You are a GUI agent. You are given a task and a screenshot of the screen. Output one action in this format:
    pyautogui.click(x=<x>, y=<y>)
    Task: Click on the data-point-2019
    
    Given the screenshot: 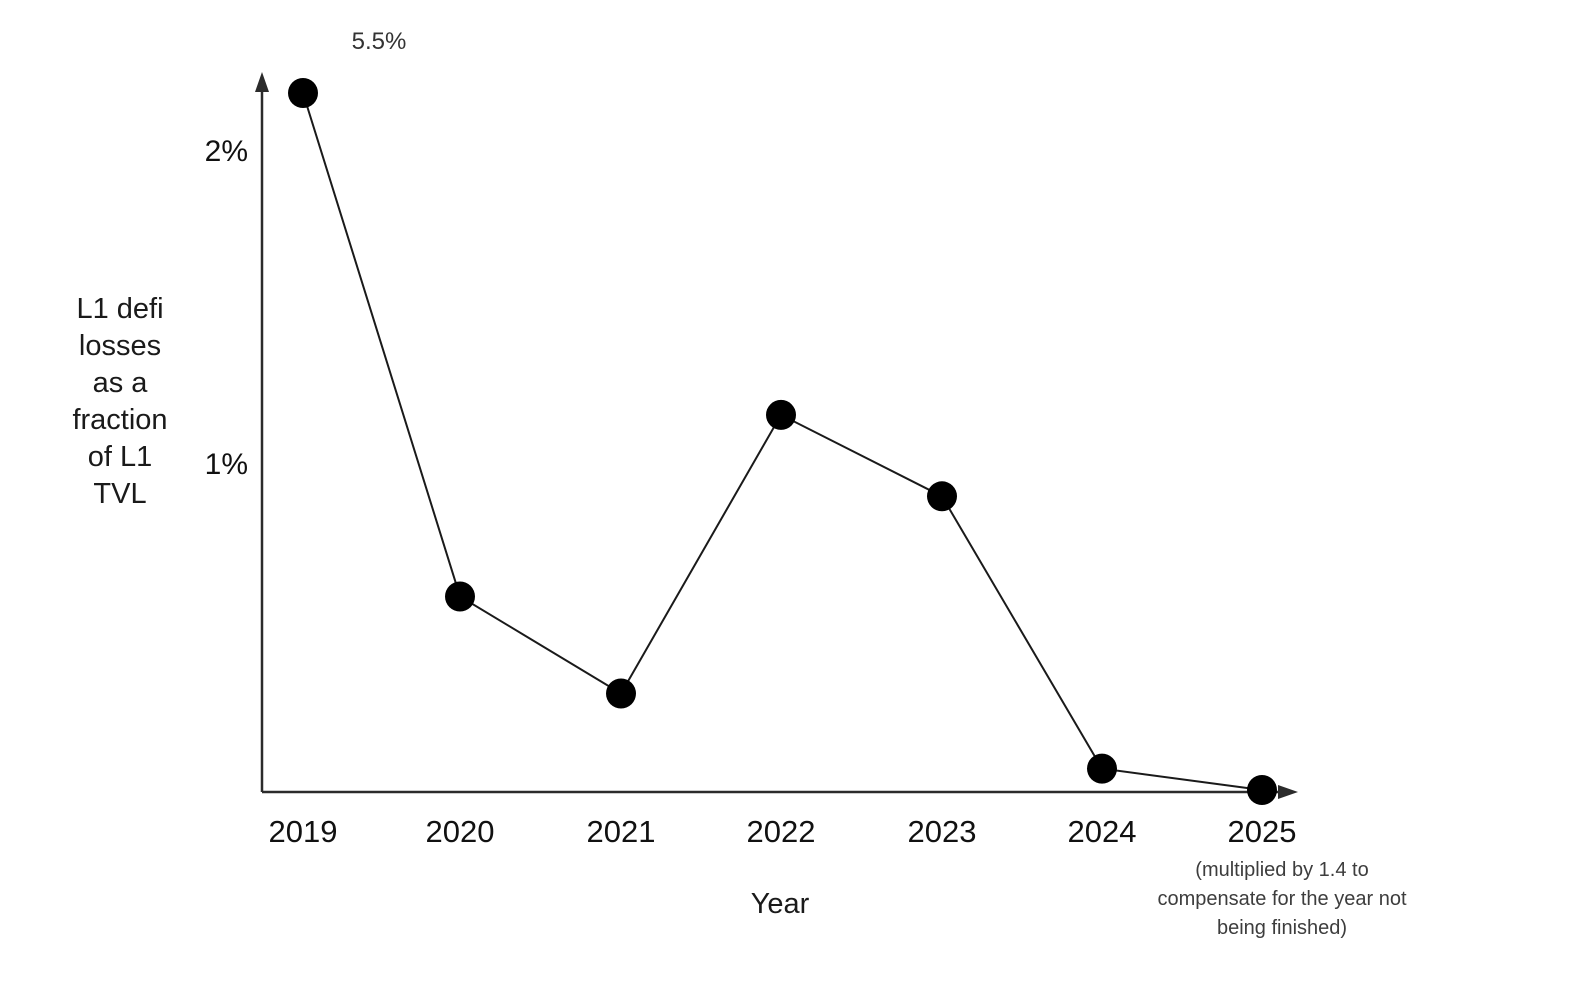 What is the action you would take?
    pyautogui.click(x=303, y=93)
    